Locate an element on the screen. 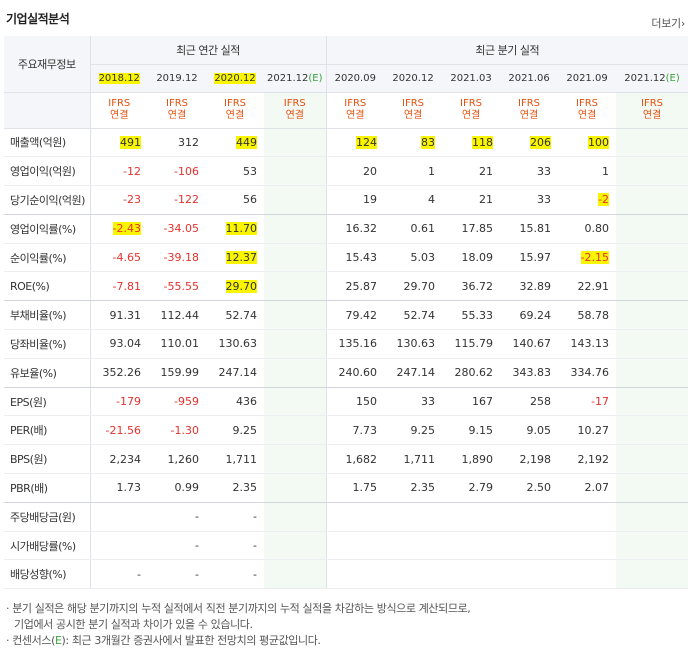 The image size is (697, 664). period-header-estimate: 2021.12(E) is located at coordinates (652, 78).